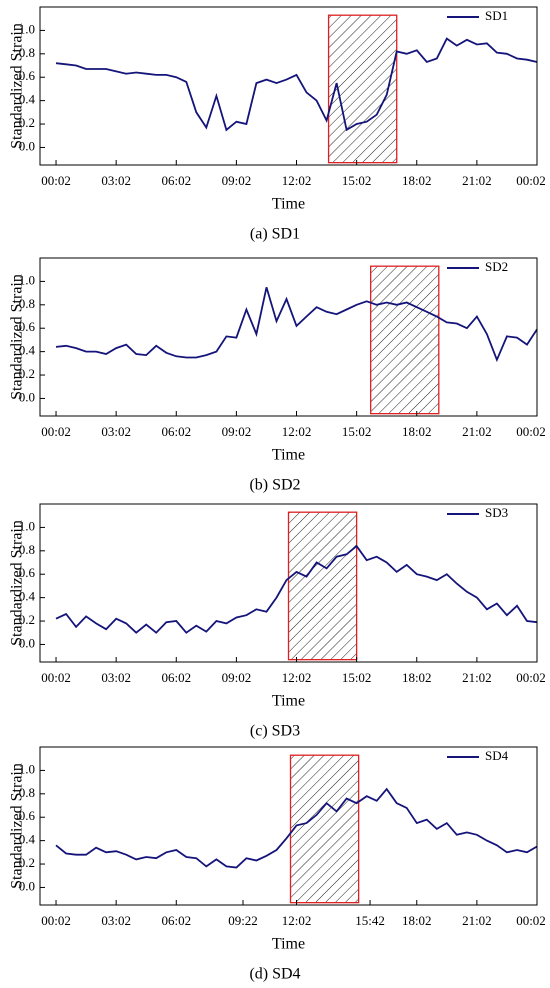 The height and width of the screenshot is (988, 550). What do you see at coordinates (274, 485) in the screenshot?
I see `caption: (b) SD2` at bounding box center [274, 485].